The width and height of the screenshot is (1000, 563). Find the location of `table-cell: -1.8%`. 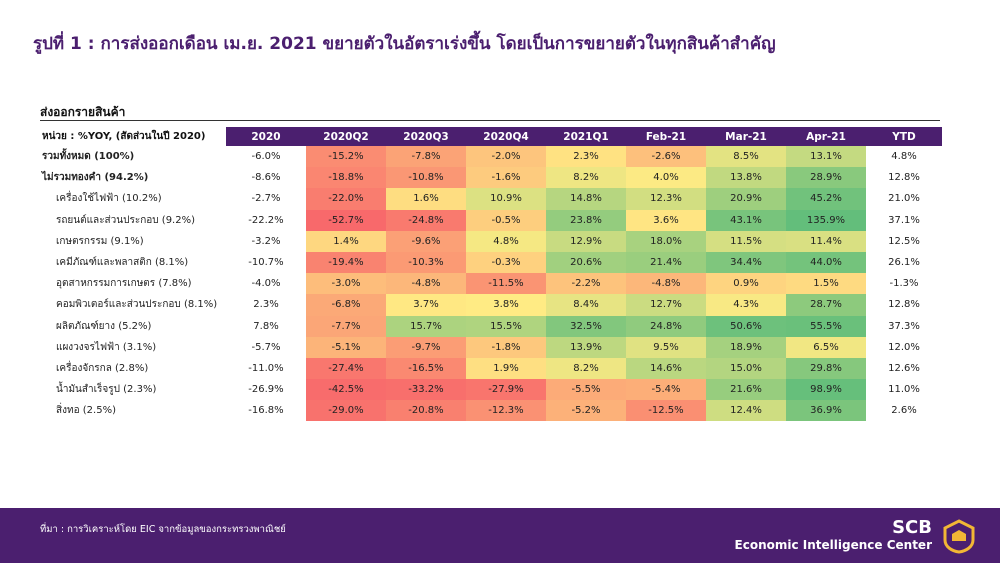

table-cell: -1.8% is located at coordinates (506, 347).